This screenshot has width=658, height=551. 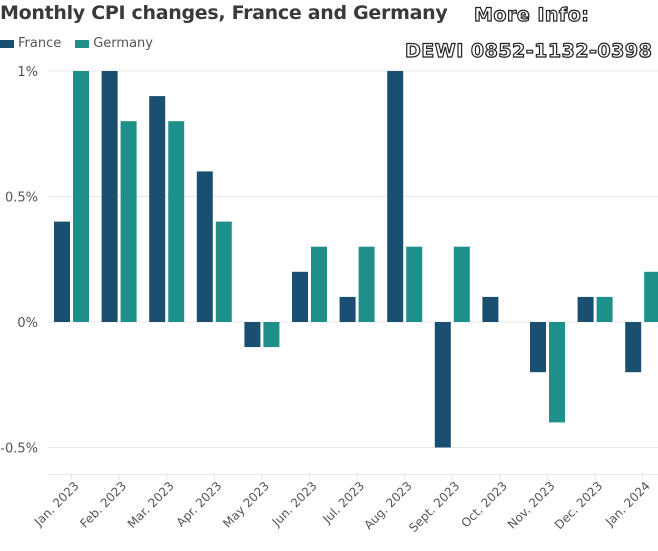 I want to click on y-tick-label: 0.5%, so click(x=21, y=198).